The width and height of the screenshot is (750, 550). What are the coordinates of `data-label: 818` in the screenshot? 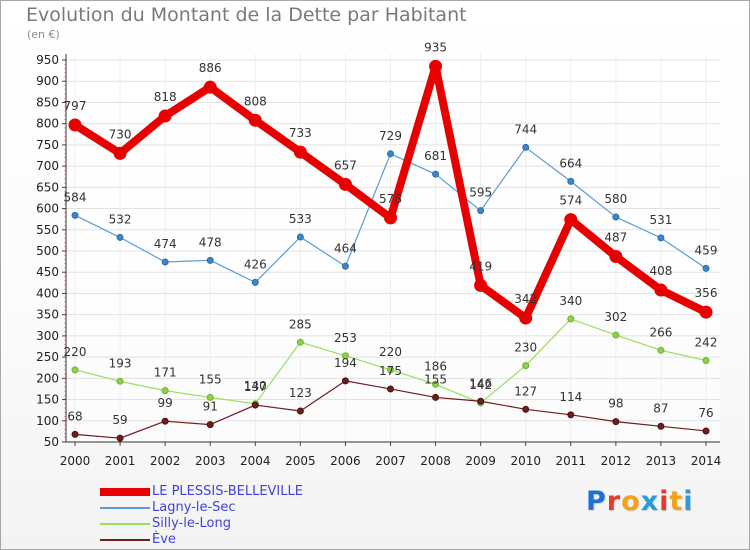 It's located at (165, 97).